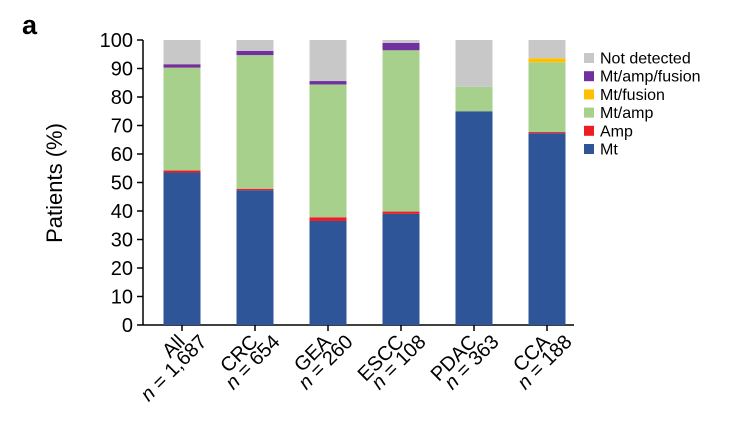 The height and width of the screenshot is (442, 732). What do you see at coordinates (547, 229) in the screenshot?
I see `bar-segment-mt-cca` at bounding box center [547, 229].